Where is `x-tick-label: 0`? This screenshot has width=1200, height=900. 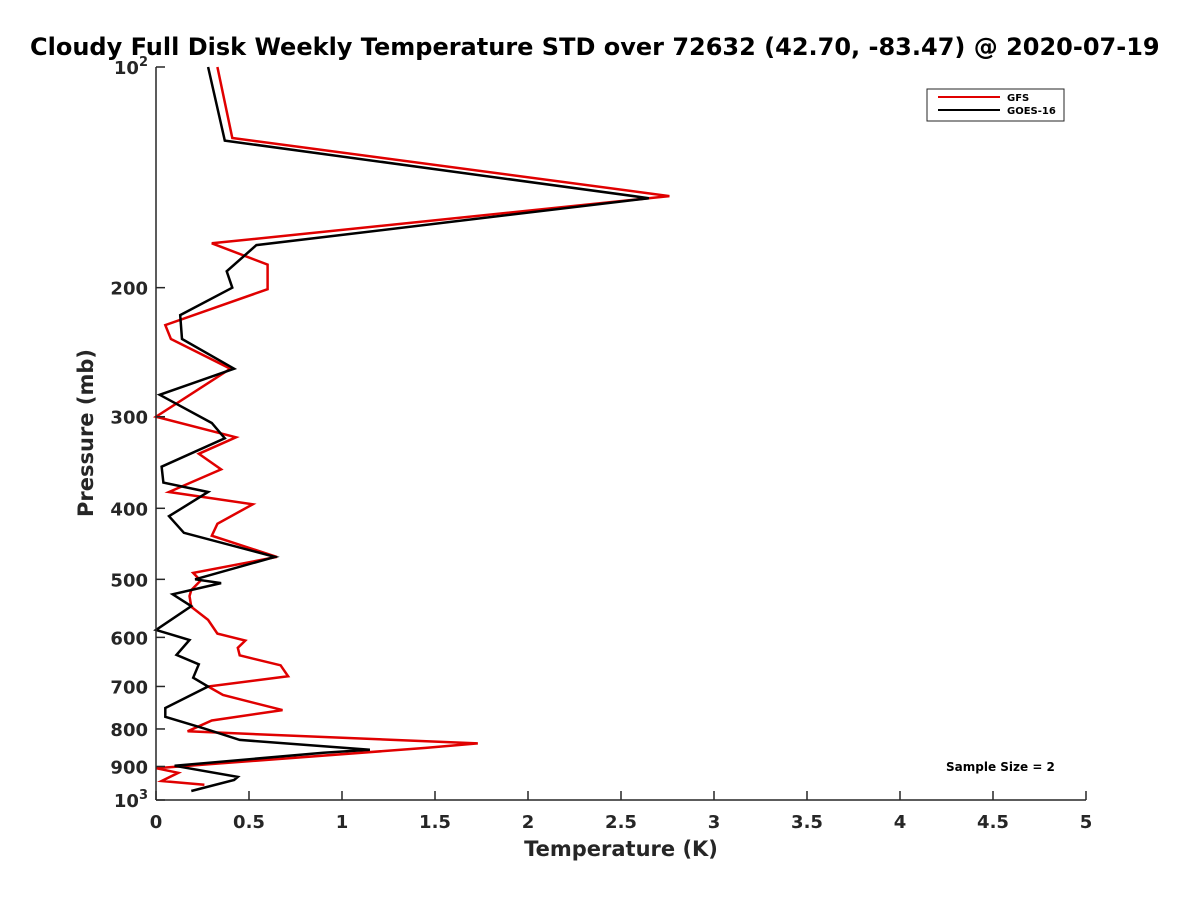
x-tick-label: 0 is located at coordinates (156, 822).